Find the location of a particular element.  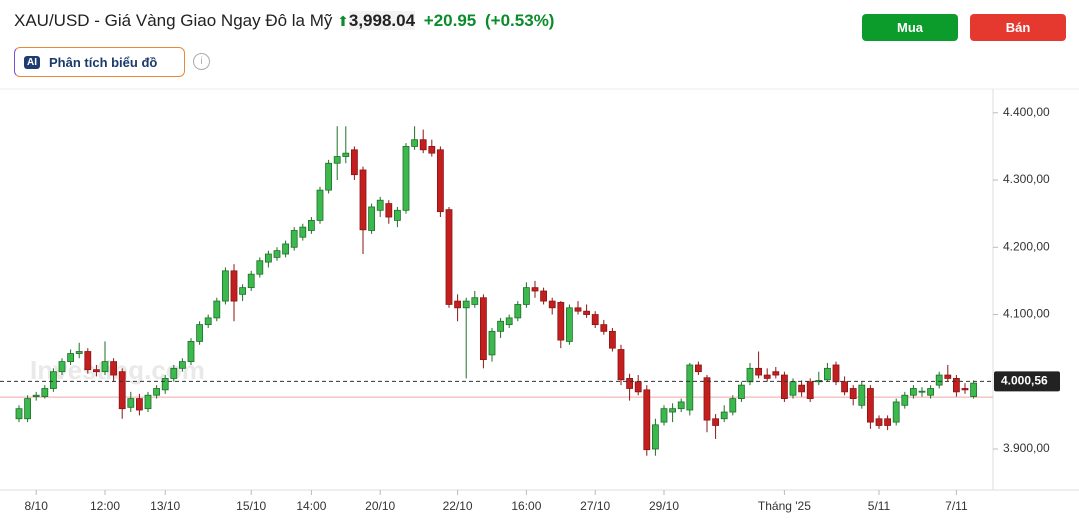

y-tick-label: 4.300,00 is located at coordinates (1026, 179).